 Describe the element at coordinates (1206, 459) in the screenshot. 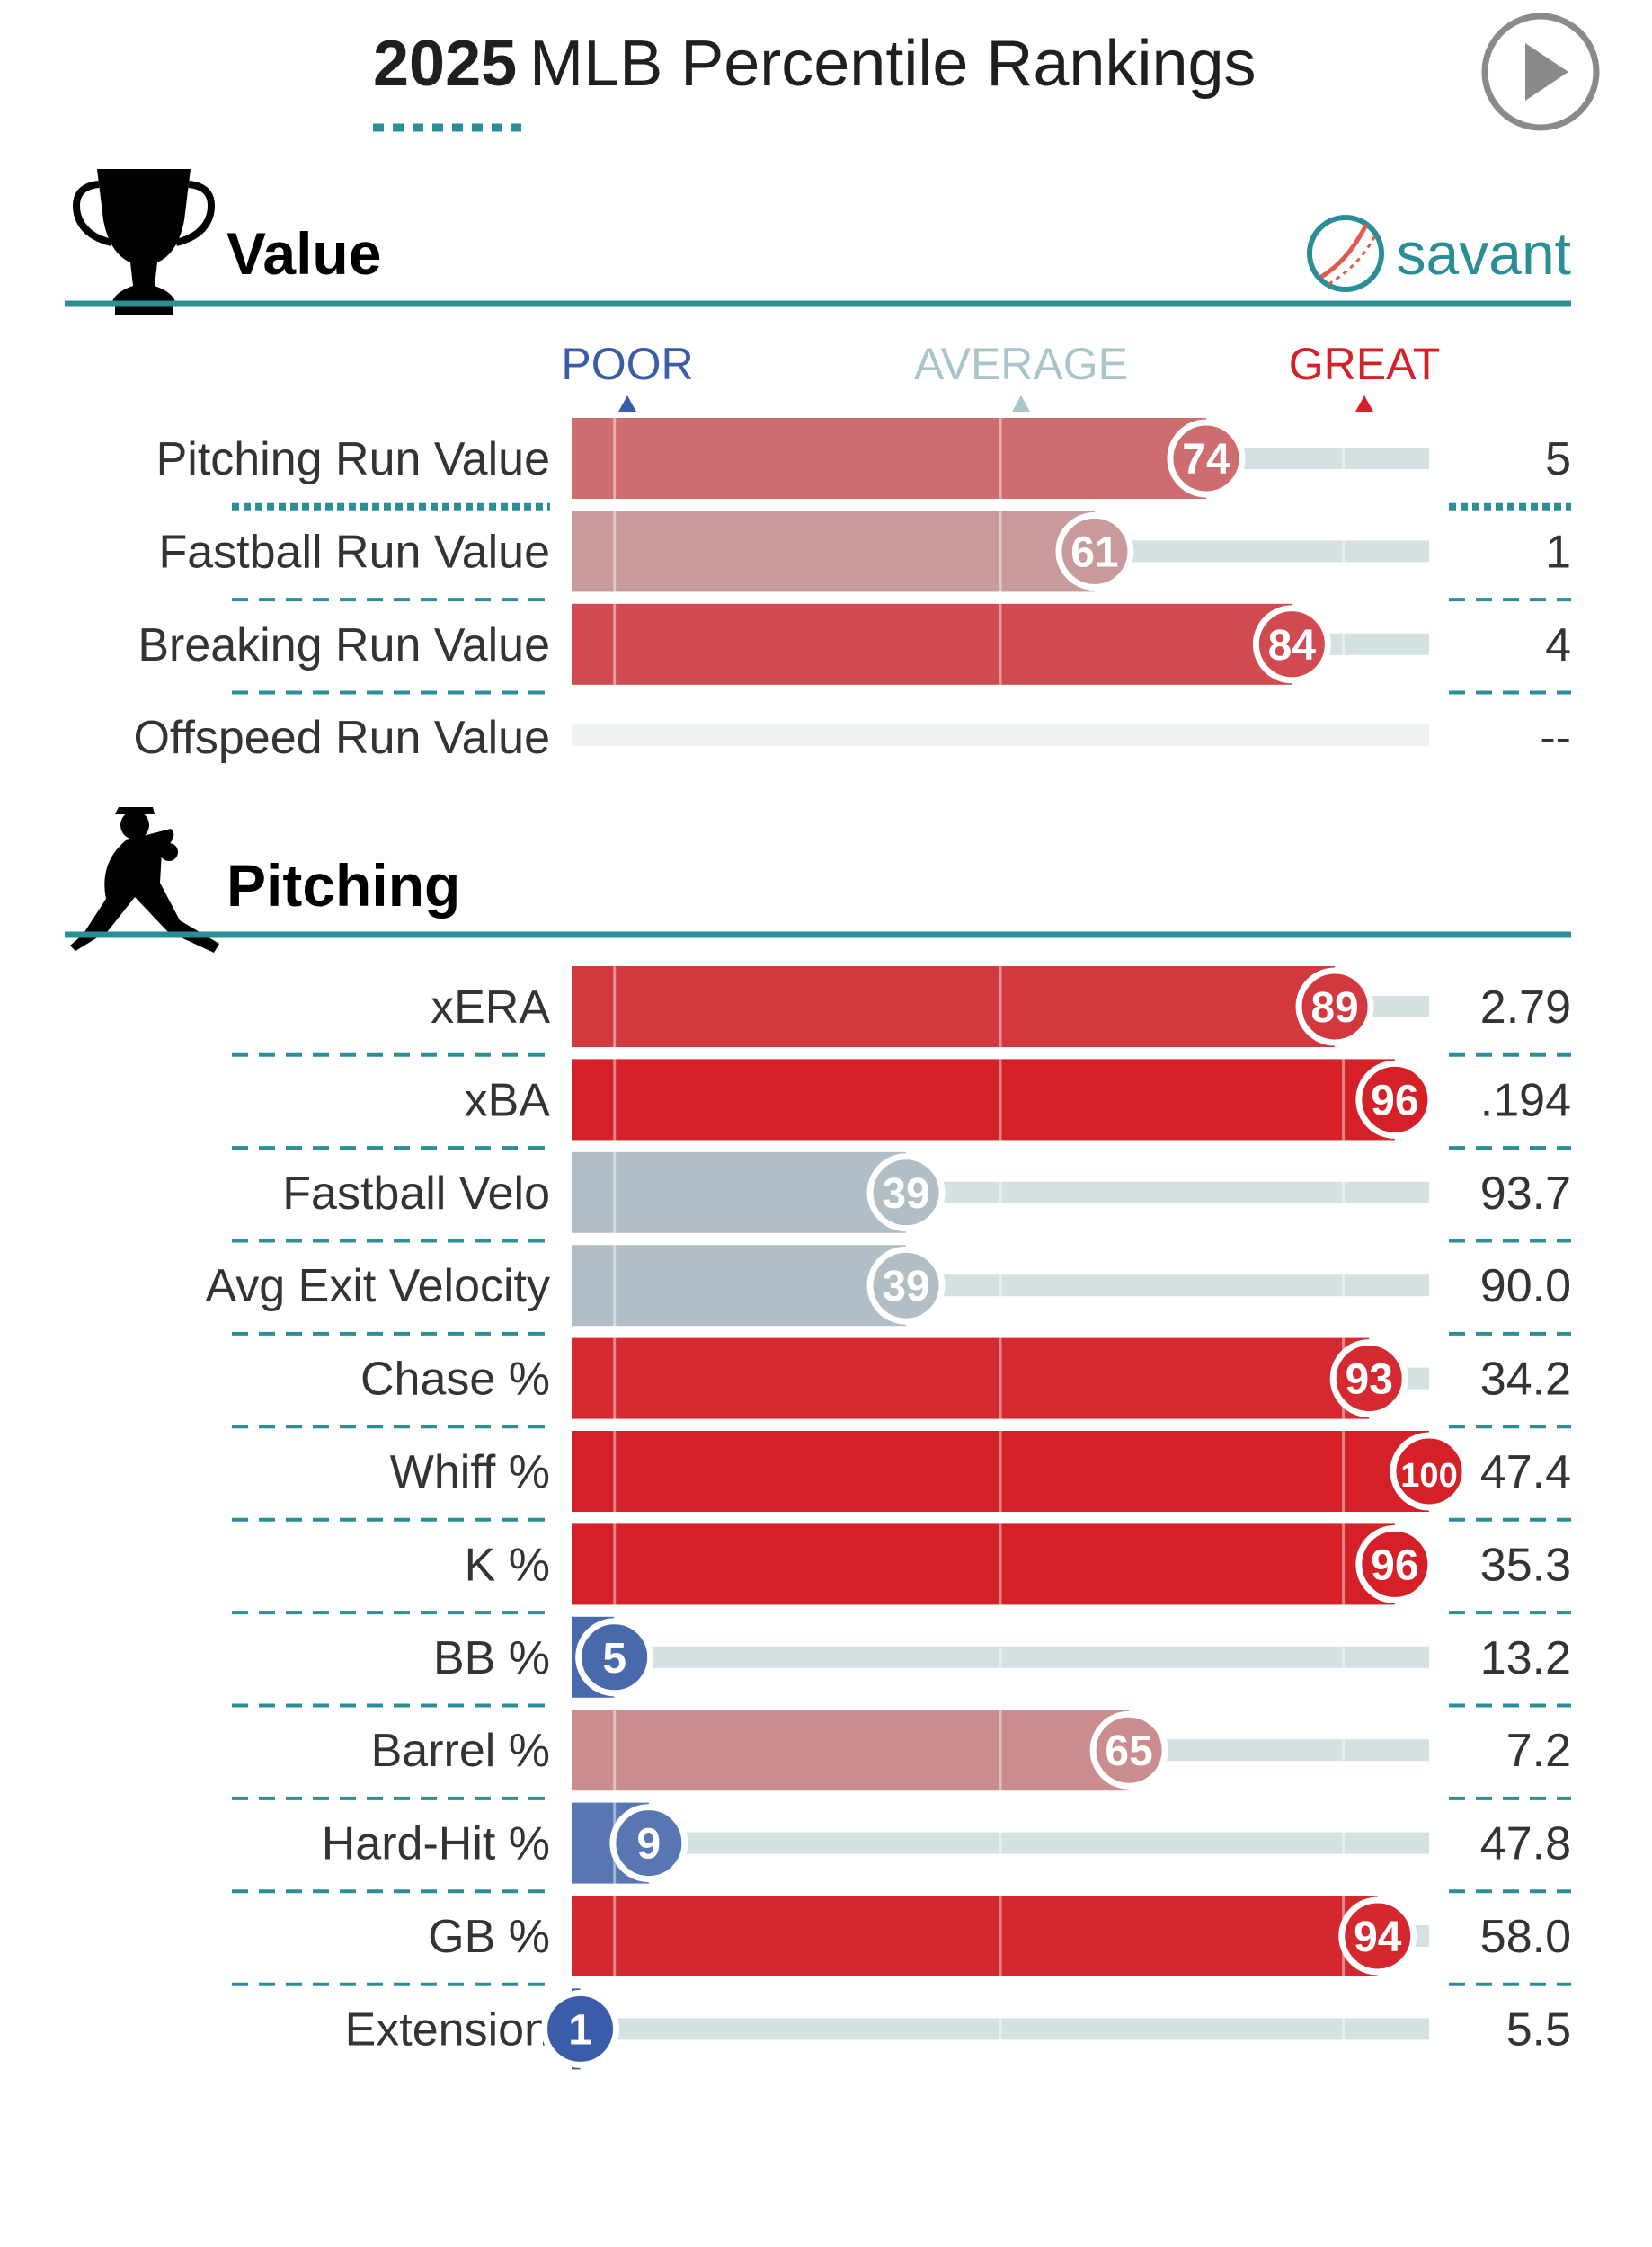

I see `percentile-bubble: 74` at that location.